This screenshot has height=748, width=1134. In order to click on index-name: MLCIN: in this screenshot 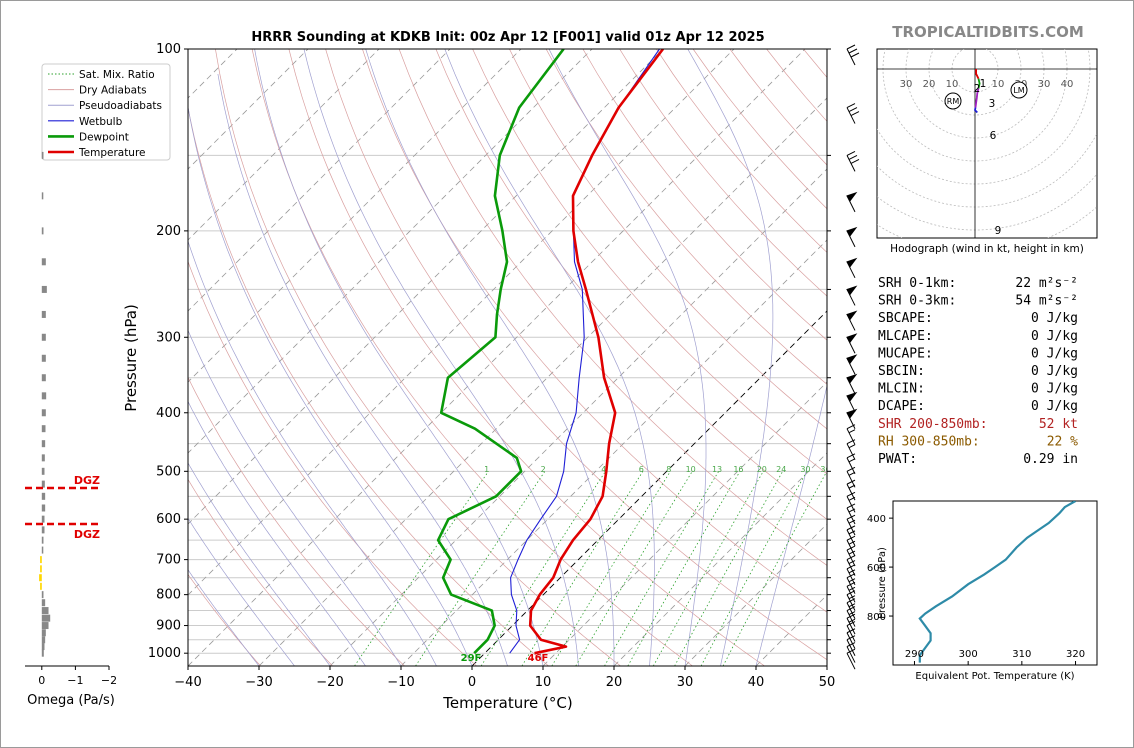, I will do `click(901, 389)`.